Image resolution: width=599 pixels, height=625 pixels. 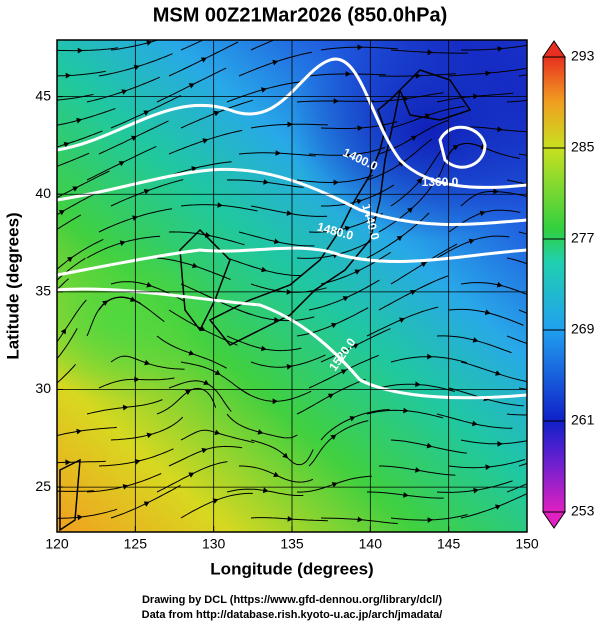 I want to click on x-tick-label: 140, so click(x=371, y=544).